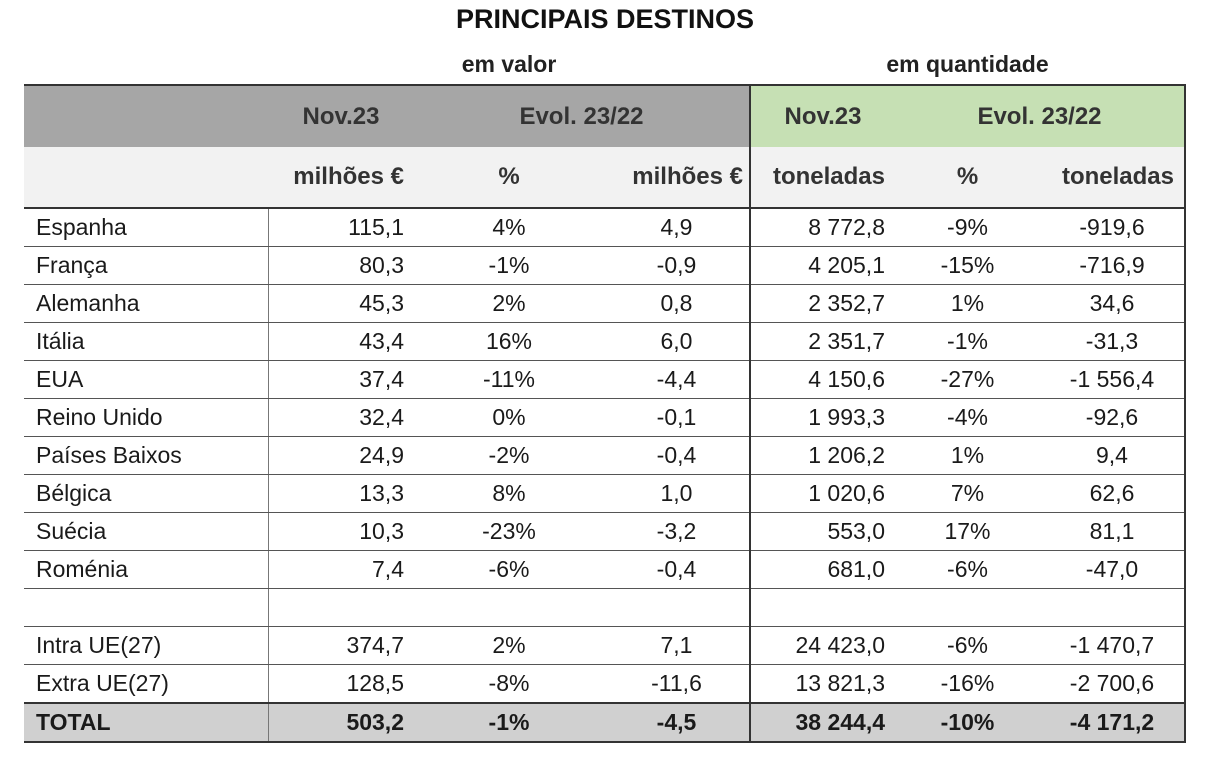  I want to click on header-evol-valor: Evol. 23/22, so click(582, 116).